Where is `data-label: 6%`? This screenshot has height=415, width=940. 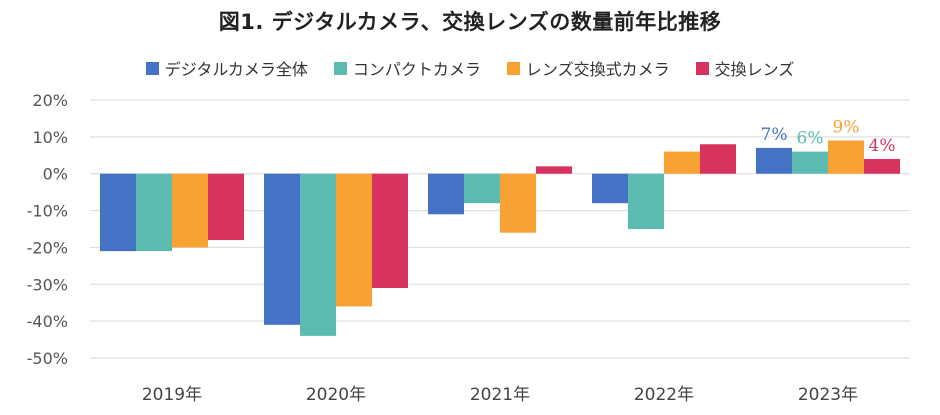 data-label: 6% is located at coordinates (810, 139).